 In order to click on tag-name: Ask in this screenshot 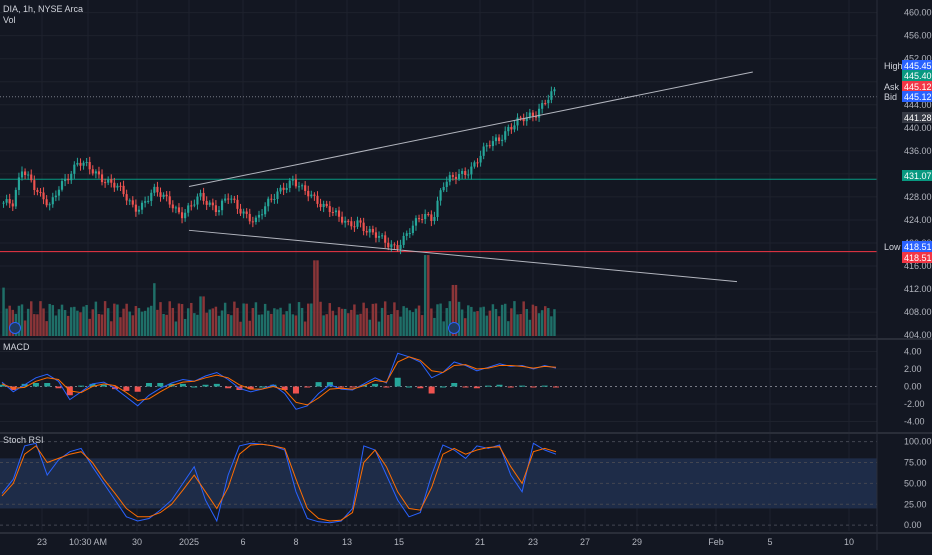, I will do `click(892, 87)`.